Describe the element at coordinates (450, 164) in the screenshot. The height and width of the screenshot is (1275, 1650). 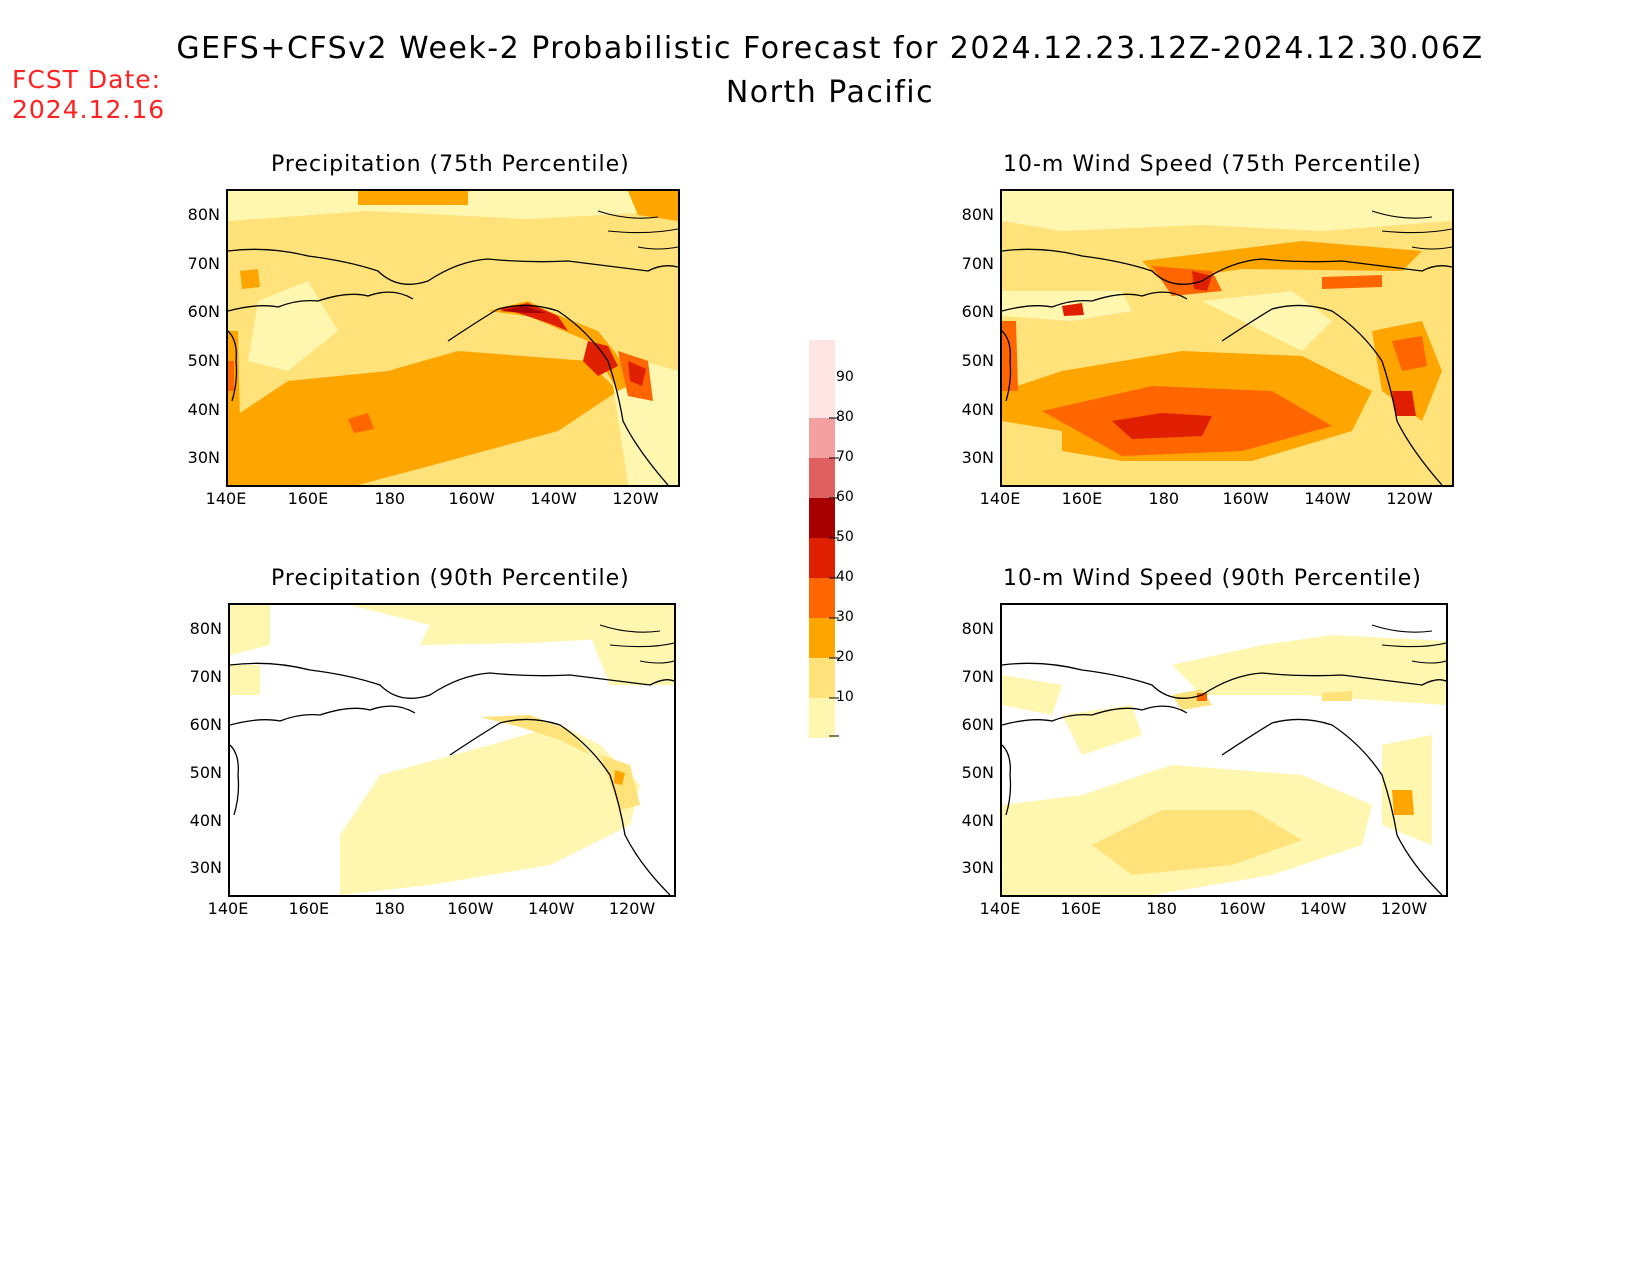
I see `panel-title: Precipitation (75th Percentile)` at that location.